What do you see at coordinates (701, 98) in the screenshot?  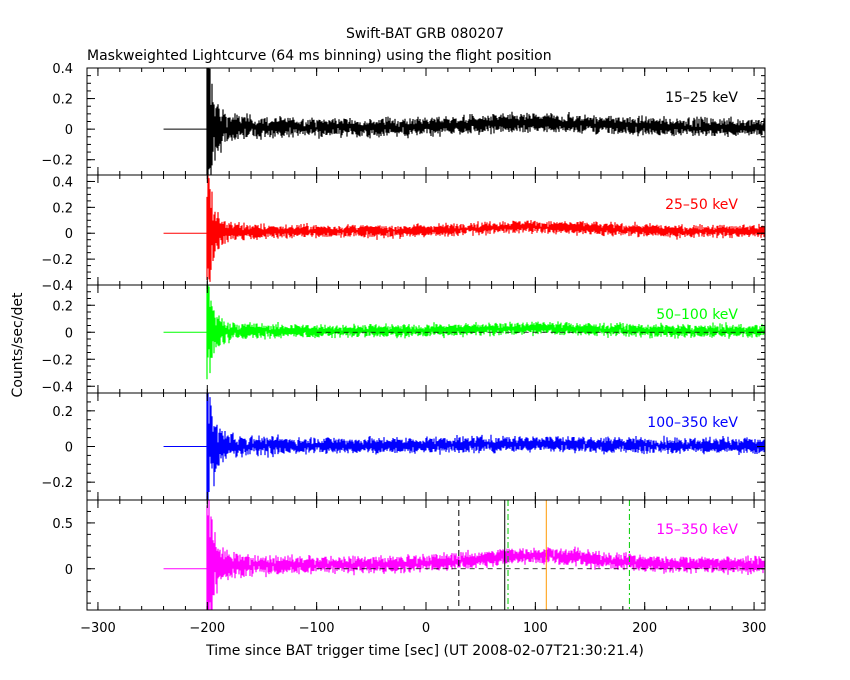 I see `band-label: 15–25 keV` at bounding box center [701, 98].